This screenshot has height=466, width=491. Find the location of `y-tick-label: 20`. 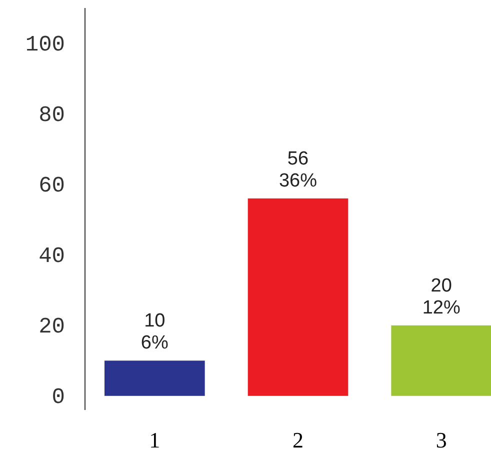

y-tick-label: 20 is located at coordinates (51, 327).